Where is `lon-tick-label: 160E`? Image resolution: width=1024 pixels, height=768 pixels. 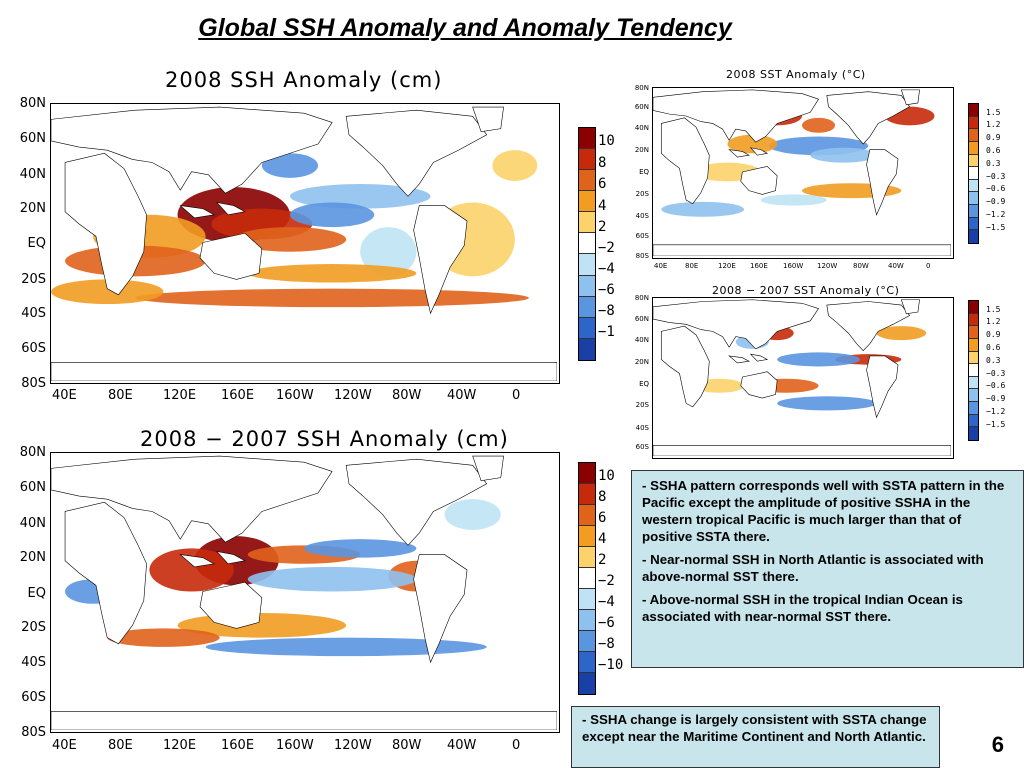 lon-tick-label: 160E is located at coordinates (759, 266).